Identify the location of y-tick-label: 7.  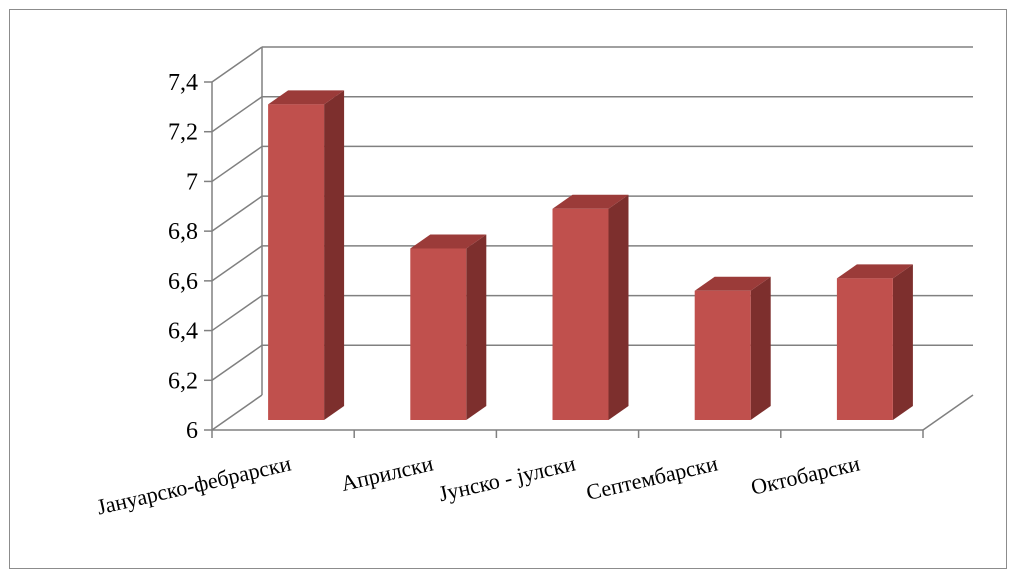
(192, 182).